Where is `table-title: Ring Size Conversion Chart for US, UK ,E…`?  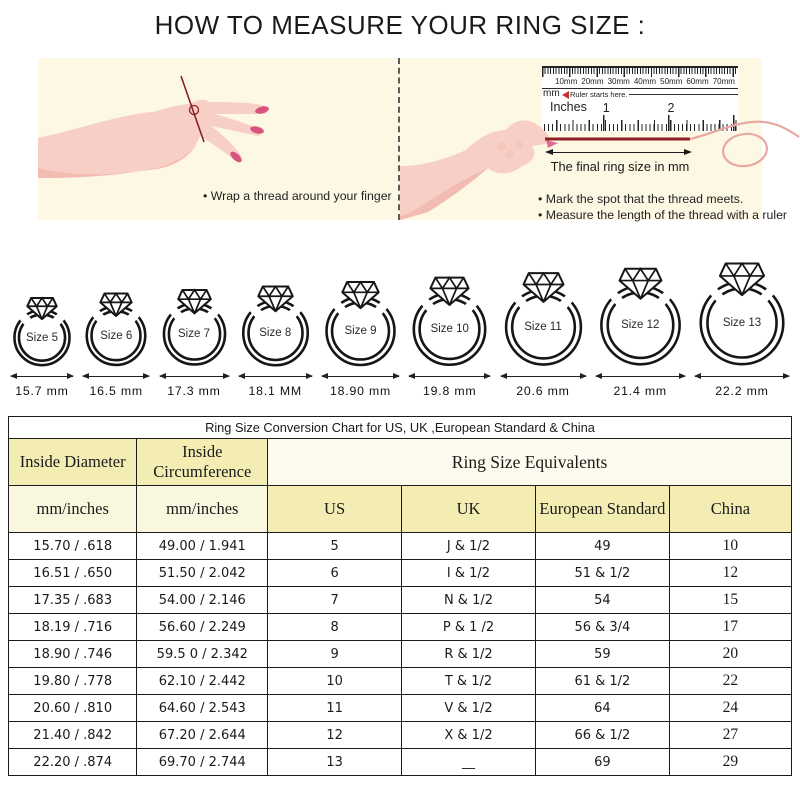 table-title: Ring Size Conversion Chart for US, UK ,E… is located at coordinates (400, 427).